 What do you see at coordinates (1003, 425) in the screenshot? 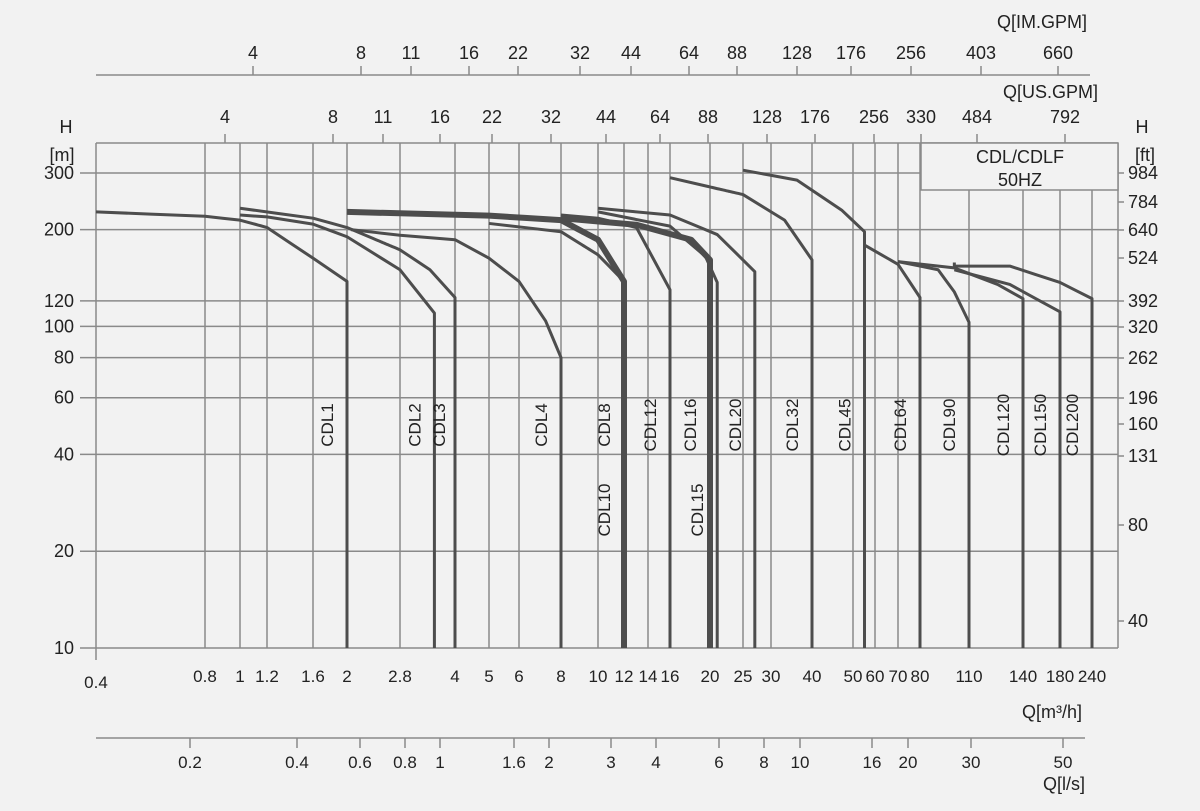
I see `label-cdl120: CDL120` at bounding box center [1003, 425].